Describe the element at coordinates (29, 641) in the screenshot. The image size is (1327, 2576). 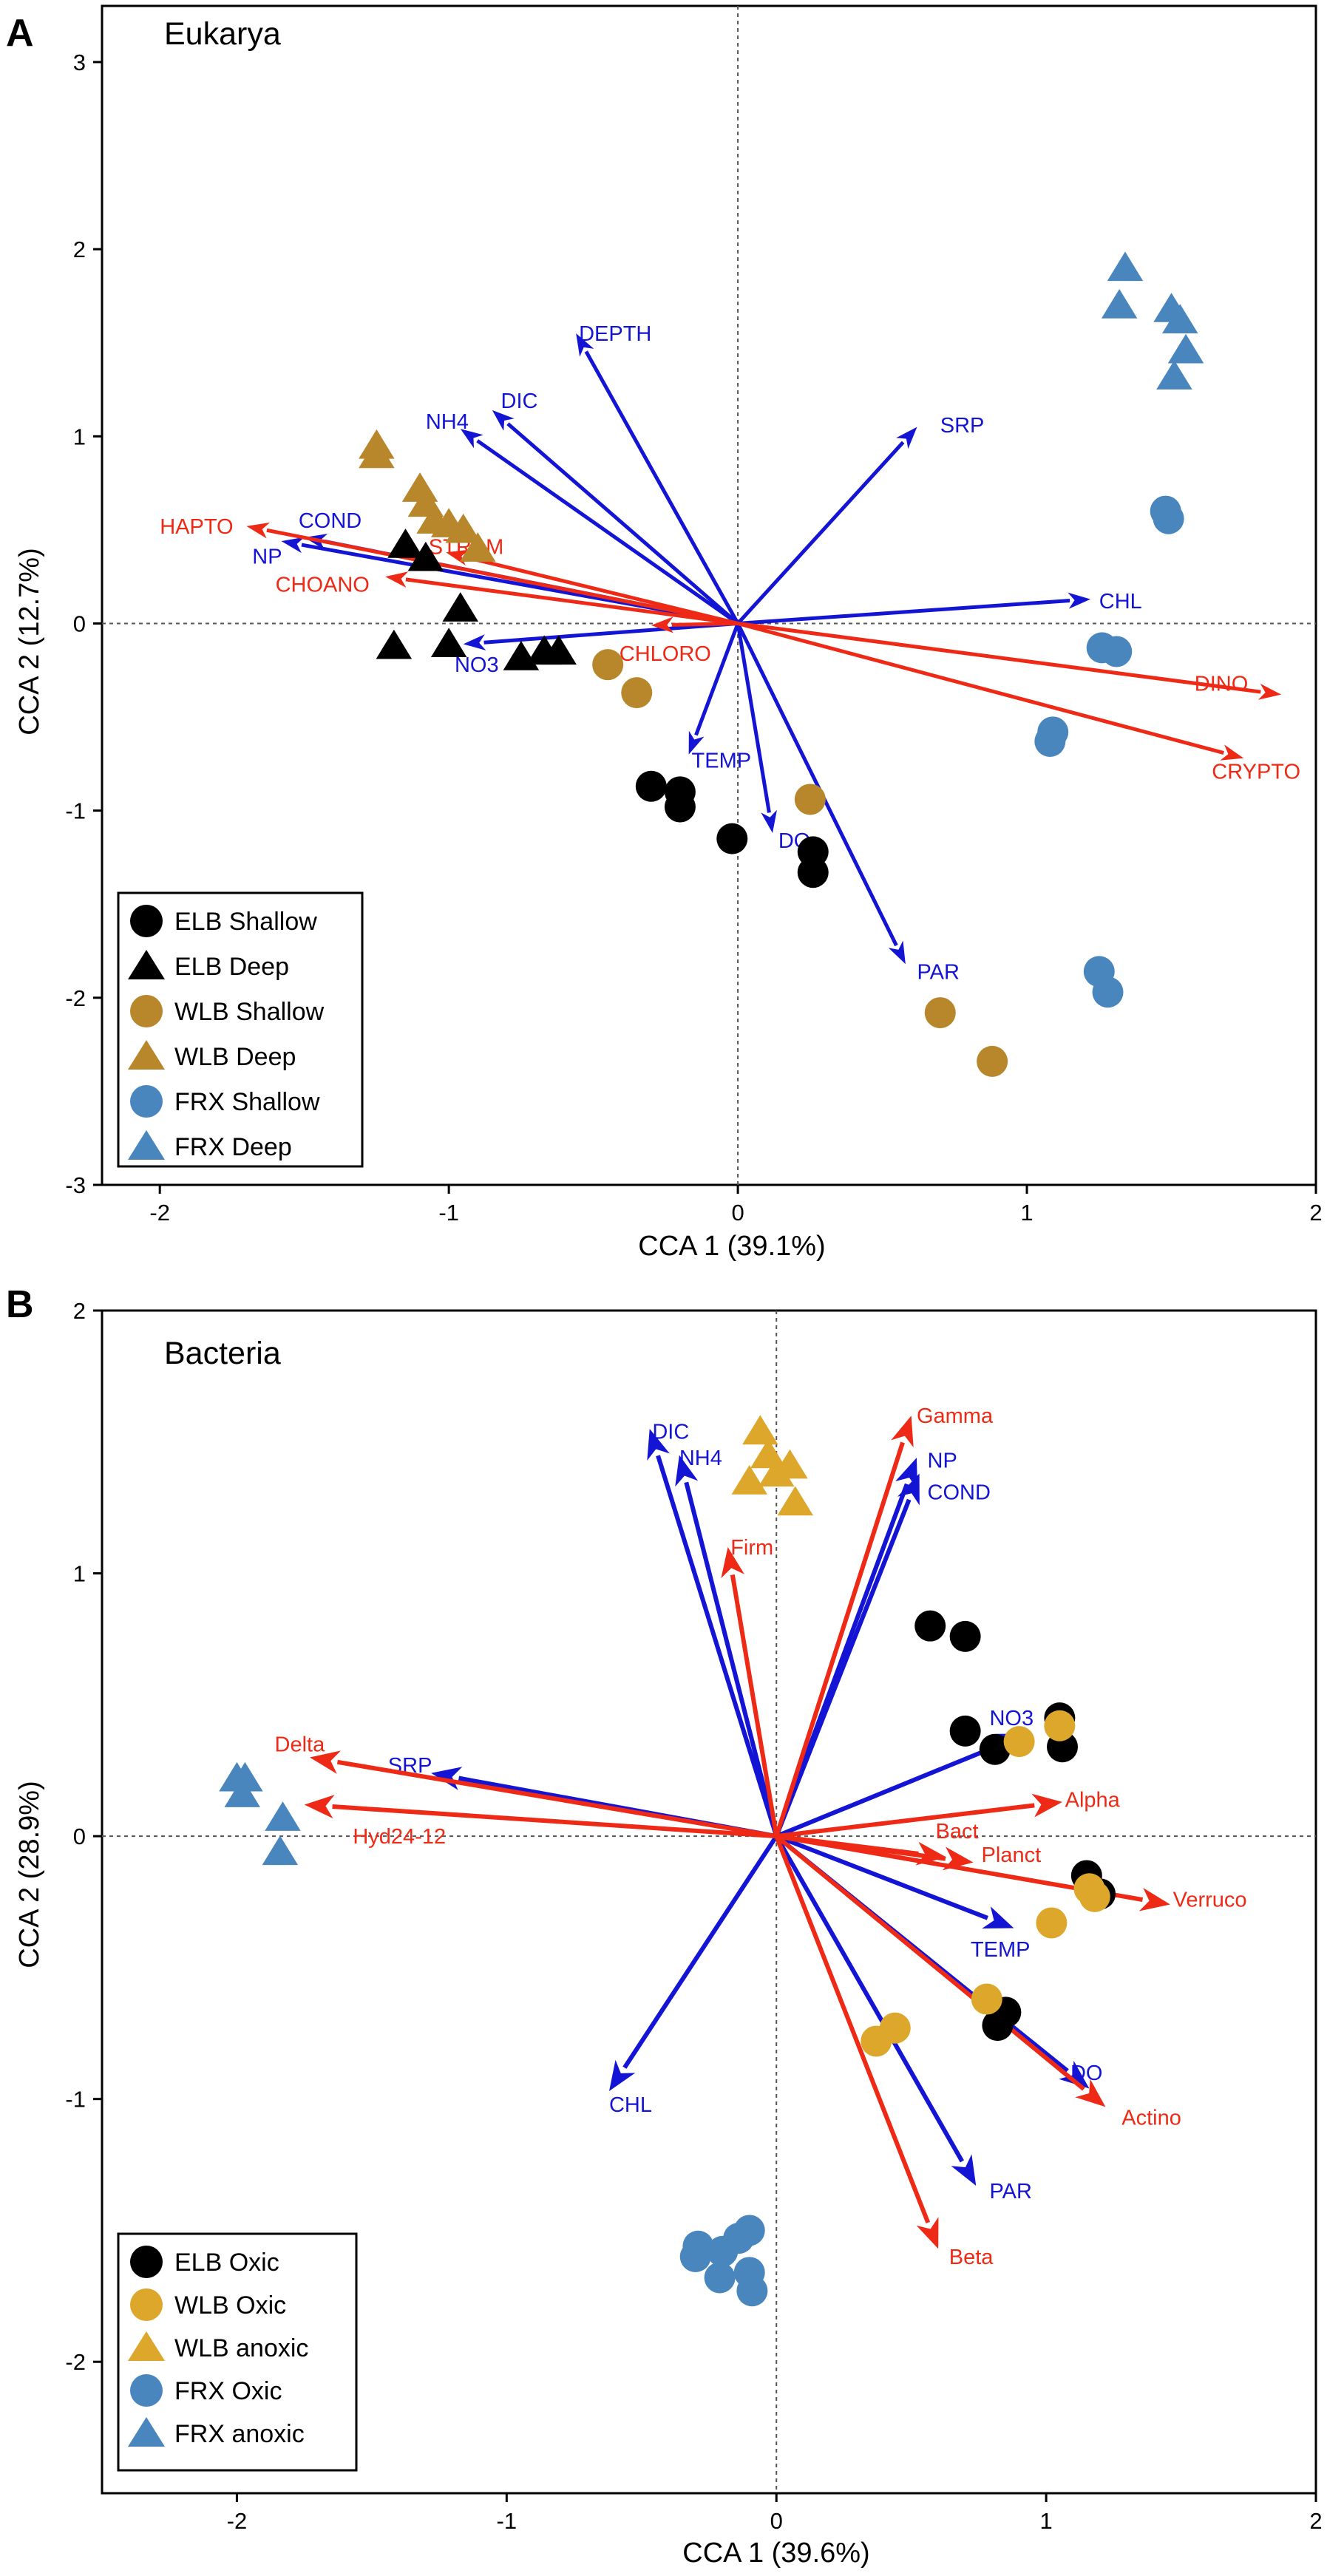
I see `panel-a-y-axis-label: CCA 2 (12.7%)` at that location.